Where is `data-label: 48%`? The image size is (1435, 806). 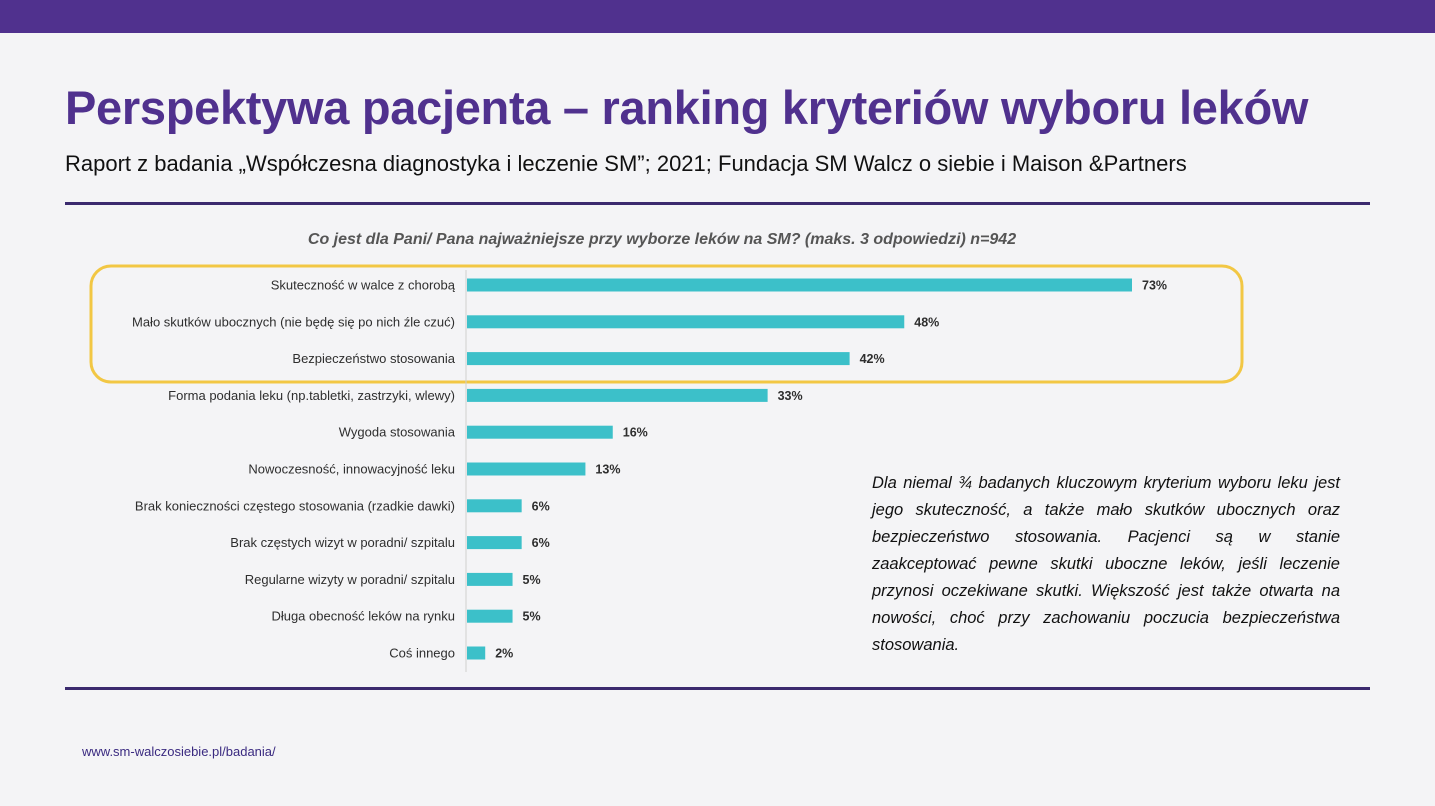 data-label: 48% is located at coordinates (926, 322).